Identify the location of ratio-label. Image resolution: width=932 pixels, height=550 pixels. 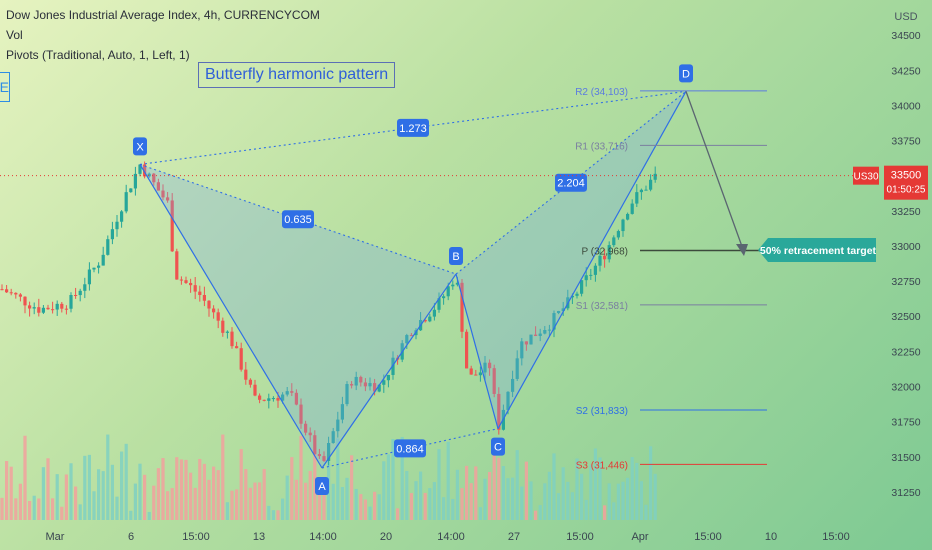
(413, 127).